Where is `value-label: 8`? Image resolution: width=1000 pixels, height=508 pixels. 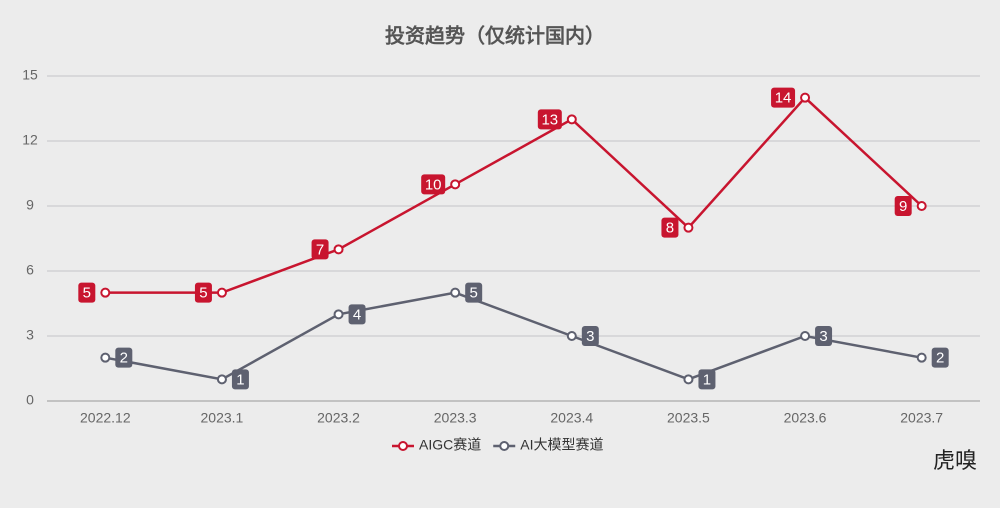
value-label: 8 is located at coordinates (670, 228).